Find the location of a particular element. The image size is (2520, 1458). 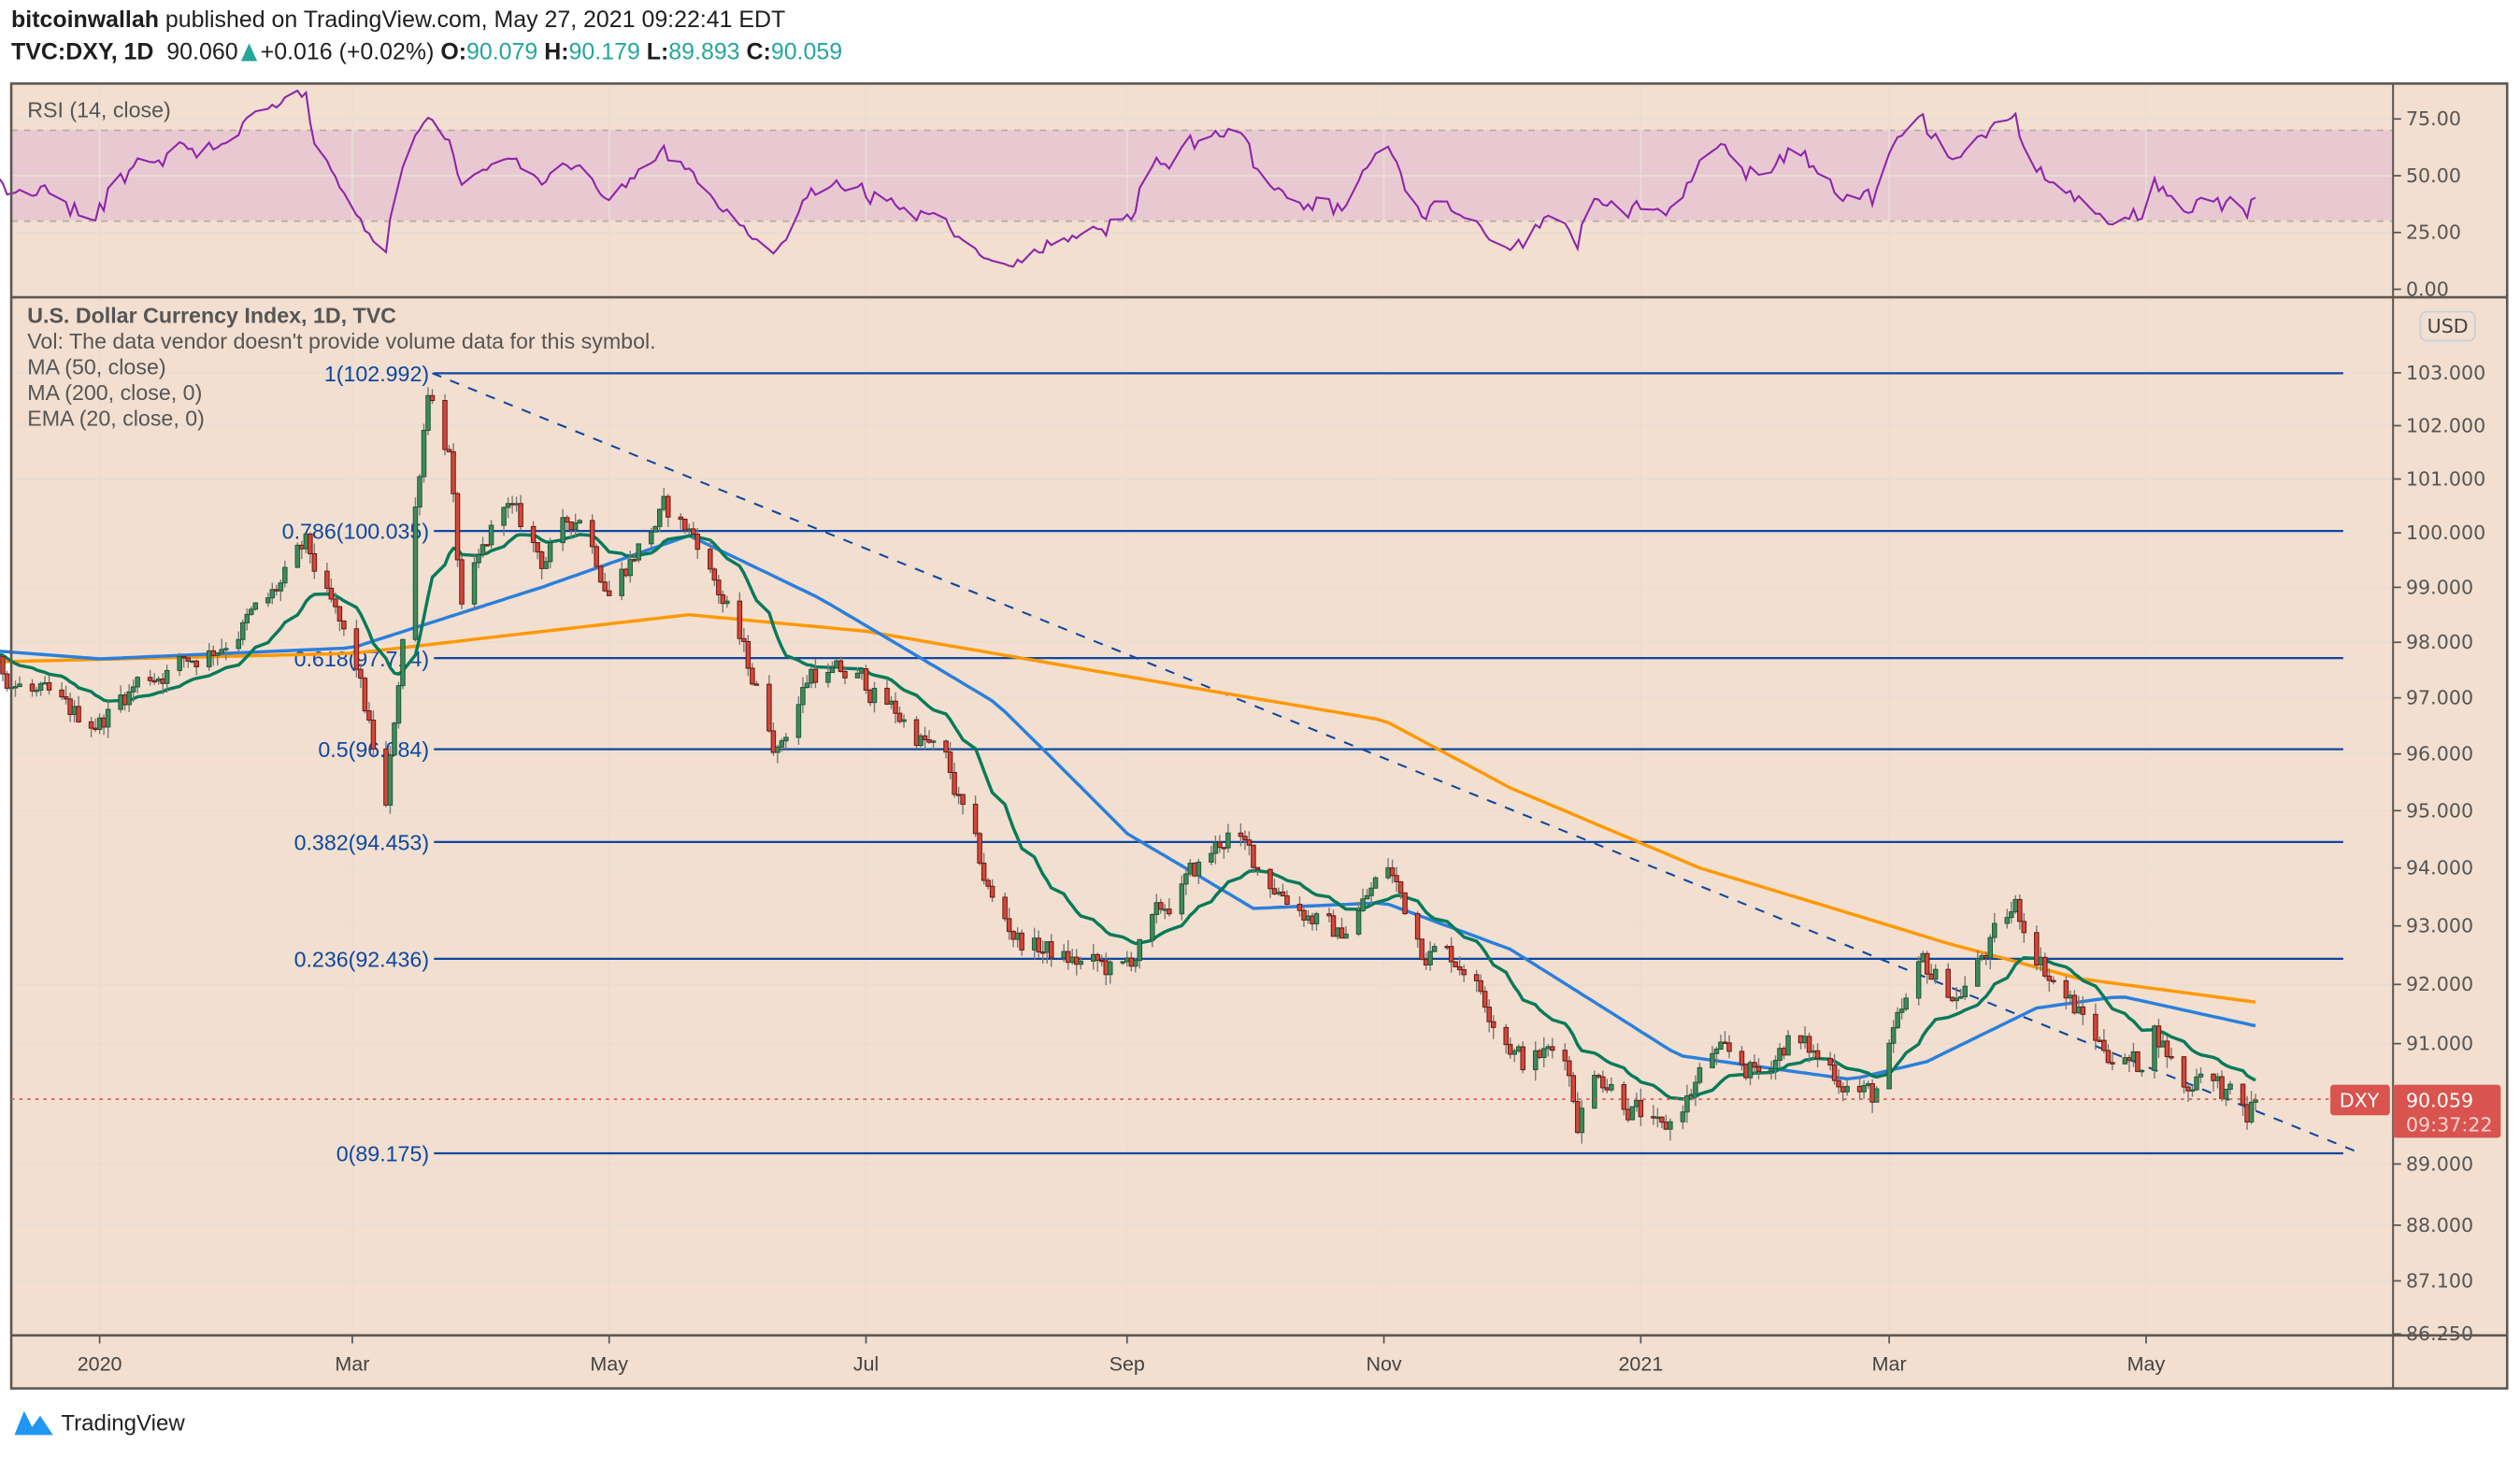

author: bitcoinwallah is located at coordinates (85, 21).